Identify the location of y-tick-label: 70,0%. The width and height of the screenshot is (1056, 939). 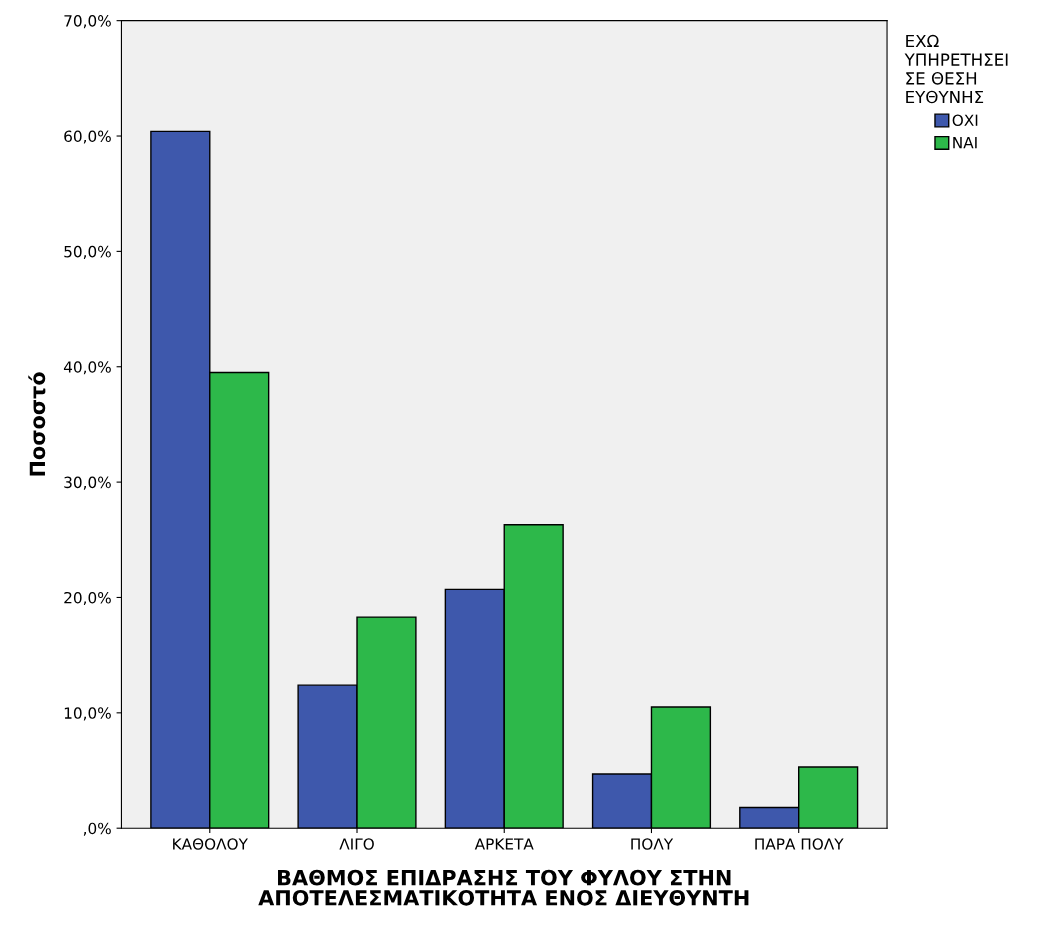
(87, 22).